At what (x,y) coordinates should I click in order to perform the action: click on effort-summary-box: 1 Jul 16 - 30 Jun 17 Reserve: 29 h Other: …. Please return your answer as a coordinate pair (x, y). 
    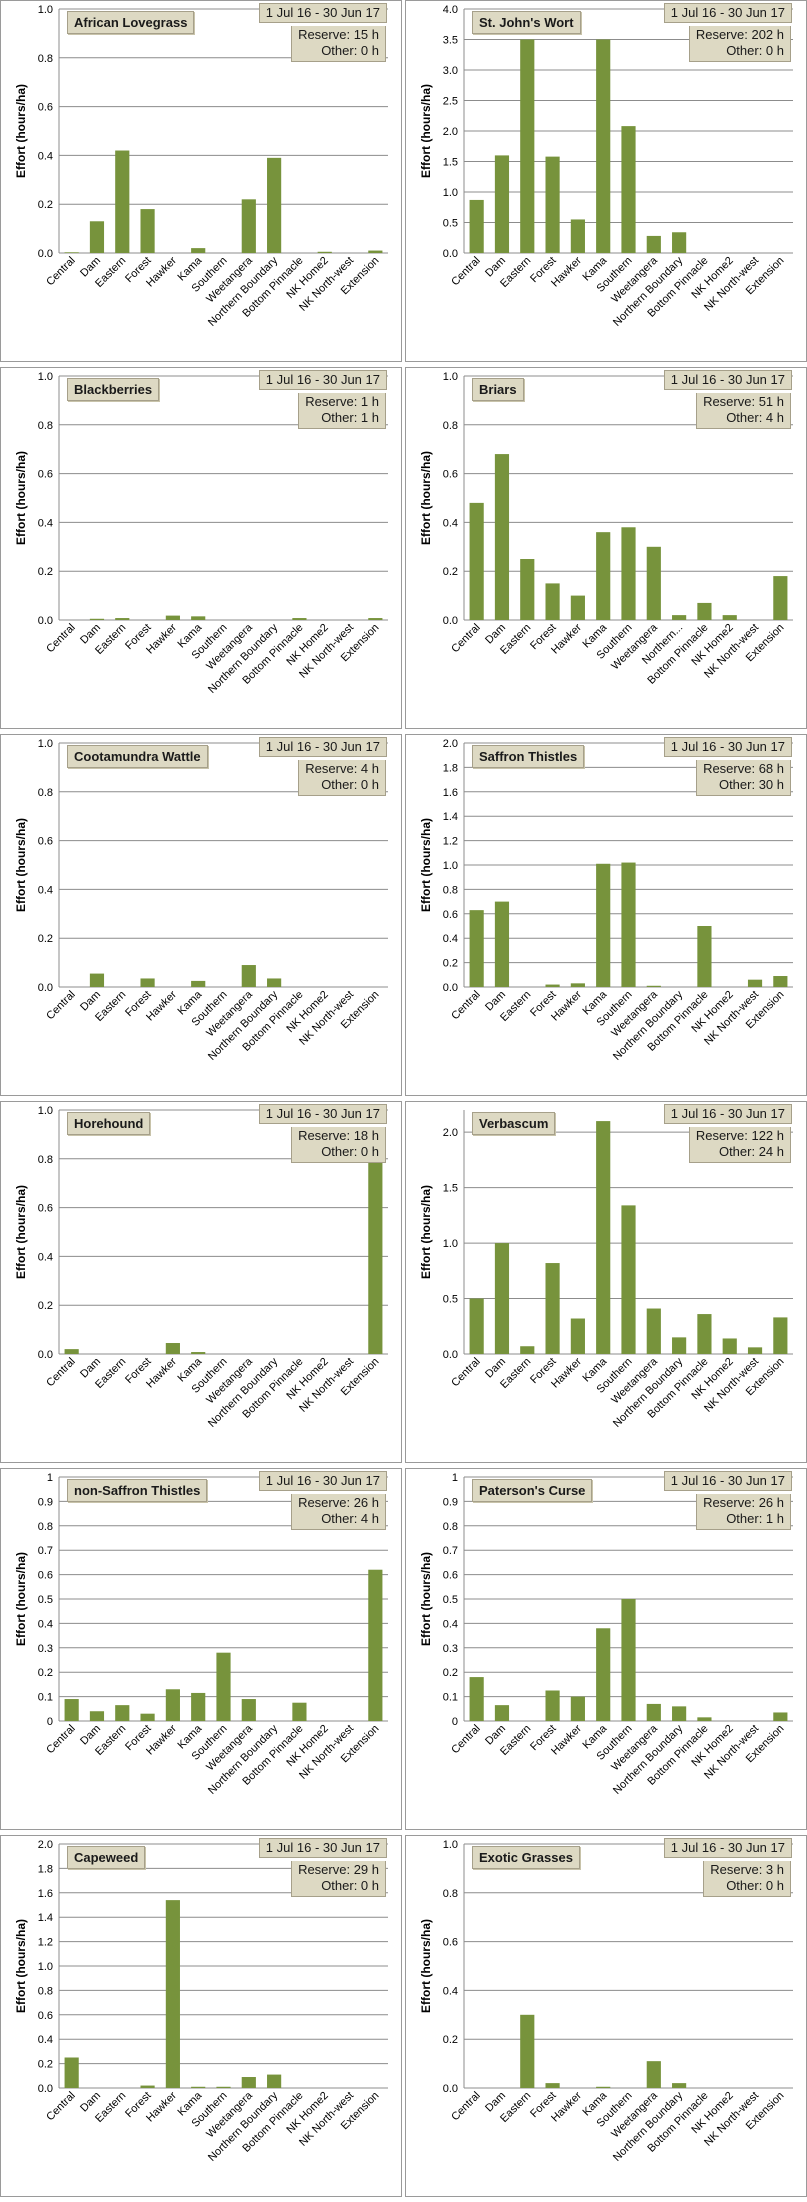
    Looking at the image, I should click on (322, 1867).